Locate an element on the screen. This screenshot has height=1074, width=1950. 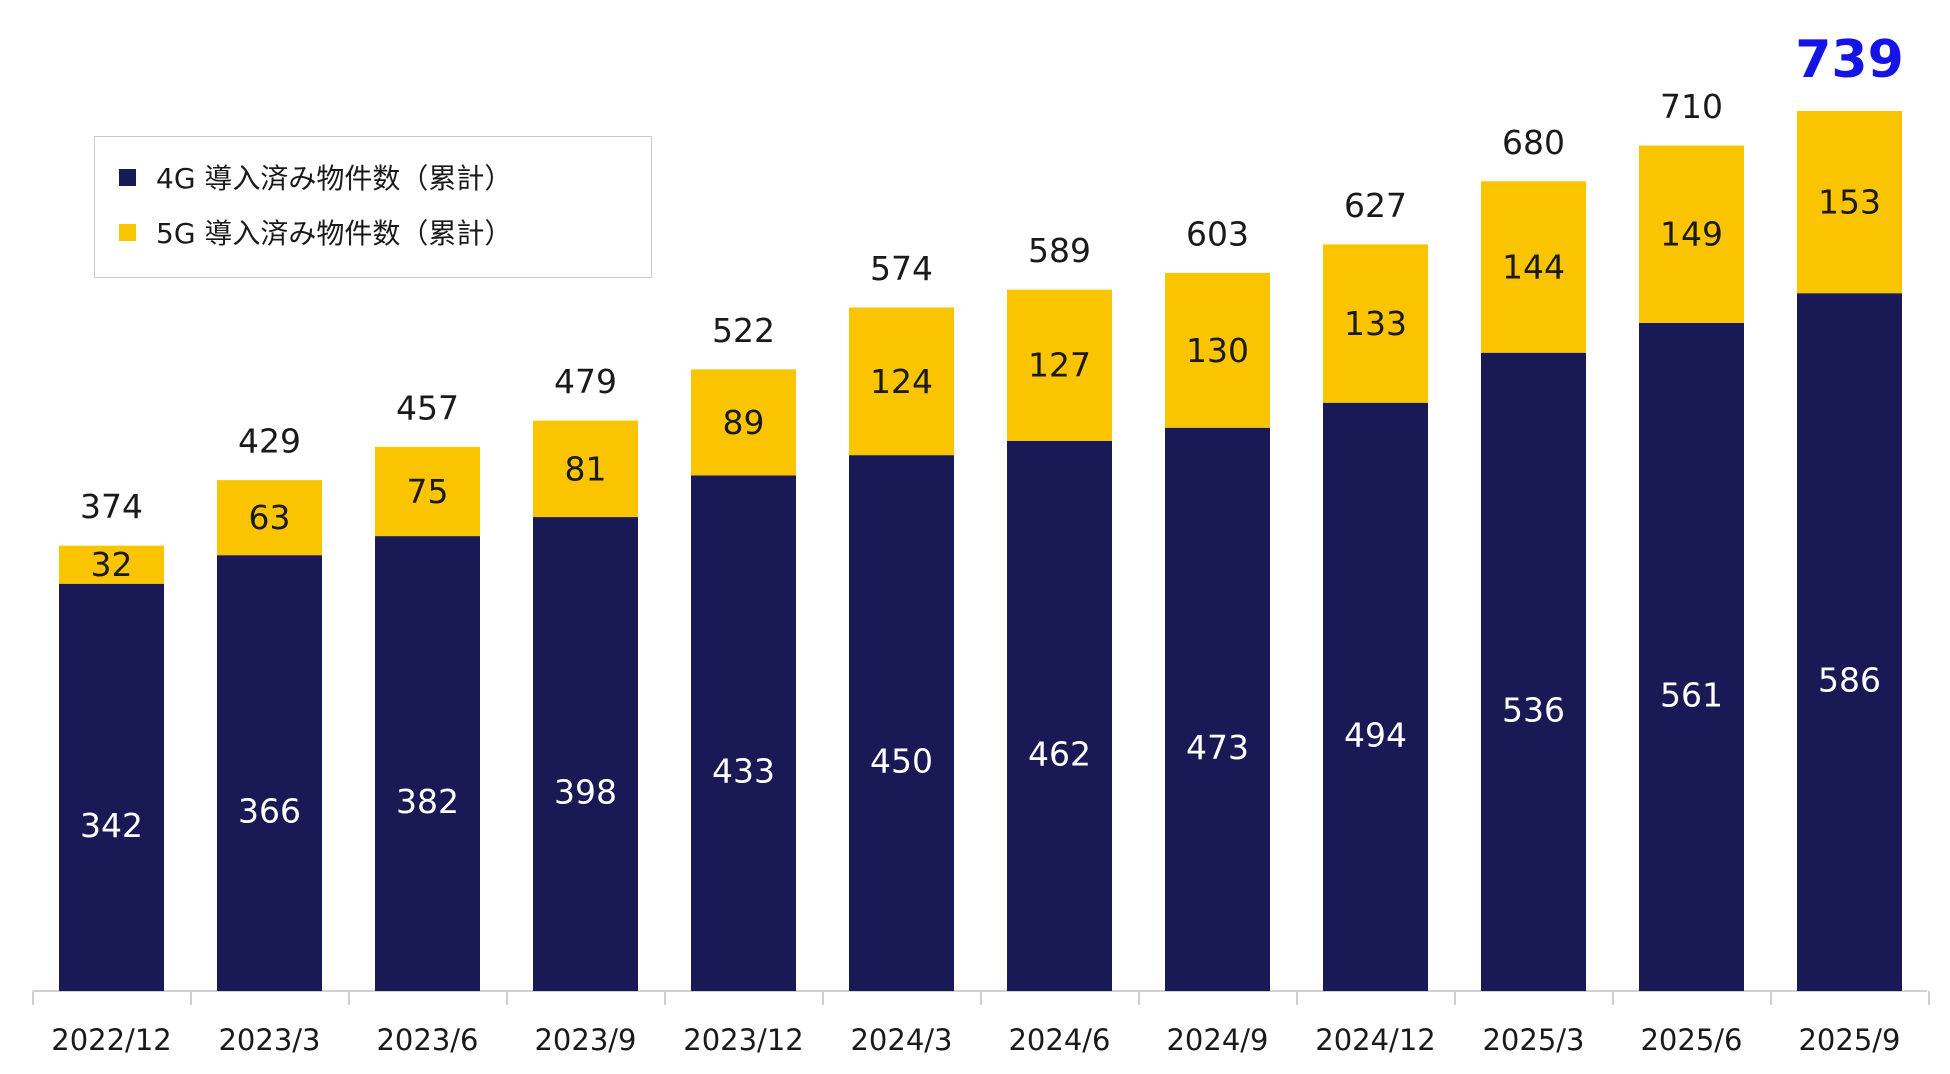
x-tick-label: 2025/6 is located at coordinates (1691, 1040).